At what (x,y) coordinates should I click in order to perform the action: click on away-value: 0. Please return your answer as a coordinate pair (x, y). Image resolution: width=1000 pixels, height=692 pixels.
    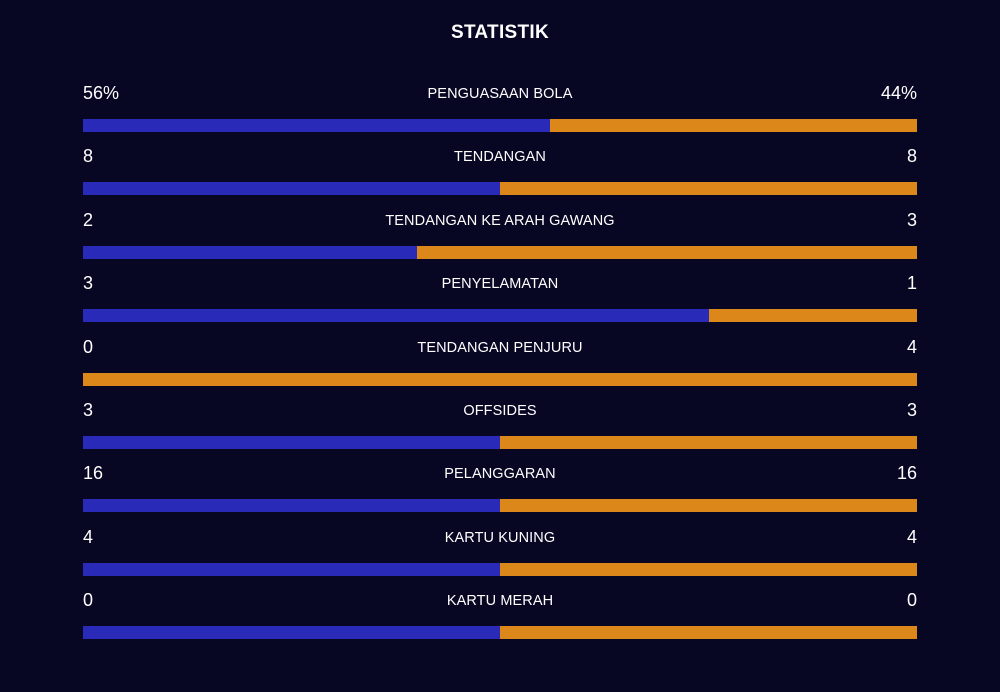
    Looking at the image, I should click on (911, 600).